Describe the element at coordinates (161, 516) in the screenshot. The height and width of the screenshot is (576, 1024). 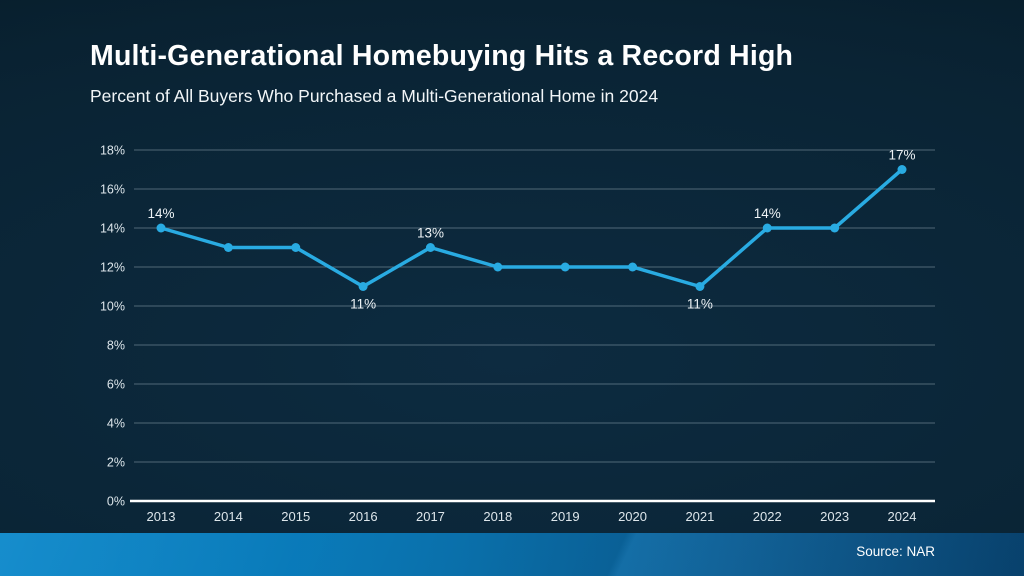
I see `x-axis-tick-label: 2013` at that location.